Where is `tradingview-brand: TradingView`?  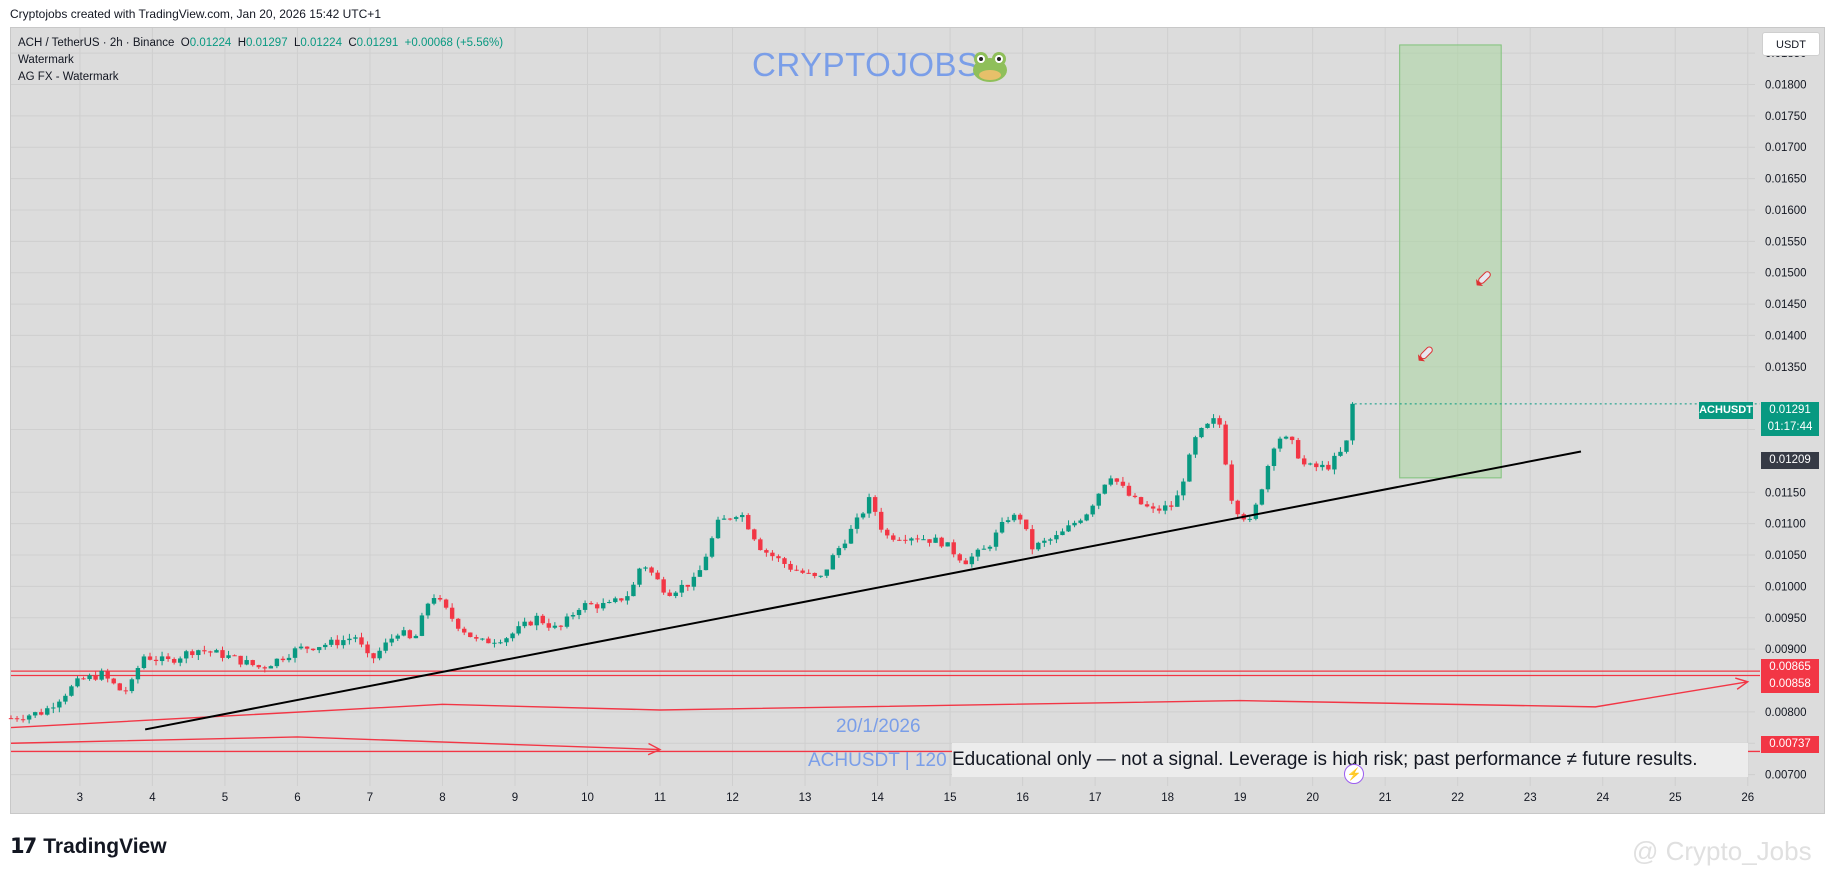 tradingview-brand: TradingView is located at coordinates (105, 846).